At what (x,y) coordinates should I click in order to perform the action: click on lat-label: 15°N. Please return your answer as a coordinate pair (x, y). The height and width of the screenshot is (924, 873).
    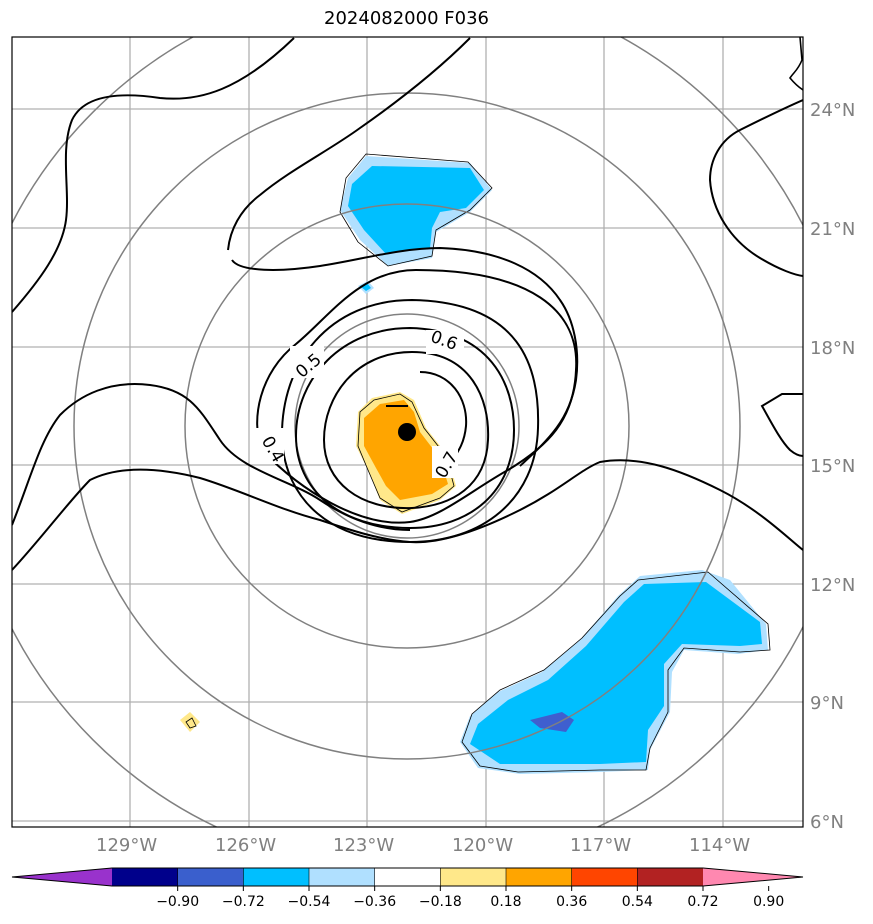
    Looking at the image, I should click on (832, 466).